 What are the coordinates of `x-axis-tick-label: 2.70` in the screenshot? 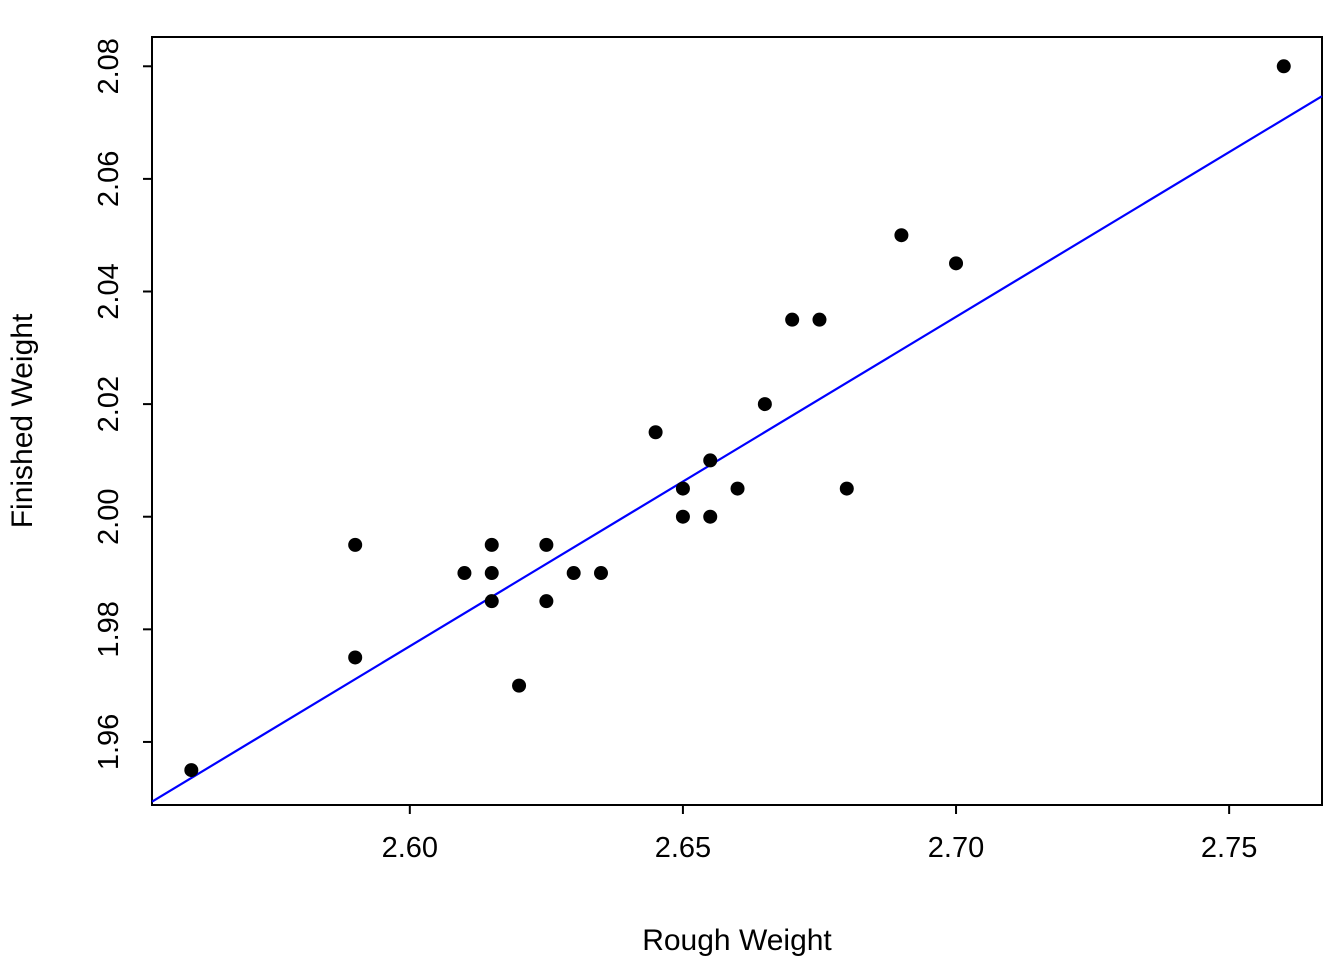 It's located at (956, 848).